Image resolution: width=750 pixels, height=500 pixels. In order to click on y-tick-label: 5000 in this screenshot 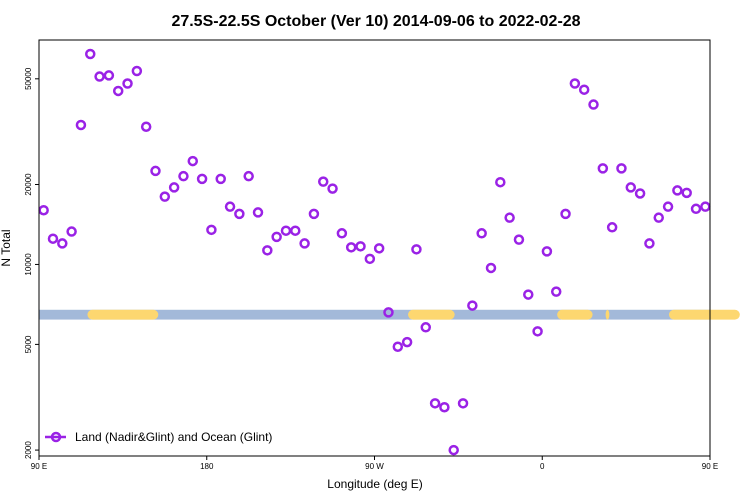, I will do `click(28, 344)`.